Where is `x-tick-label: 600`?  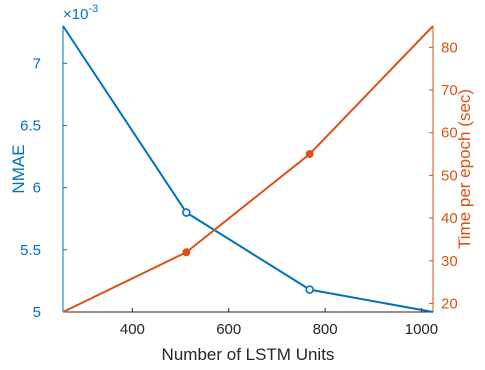 x-tick-label: 600 is located at coordinates (228, 329).